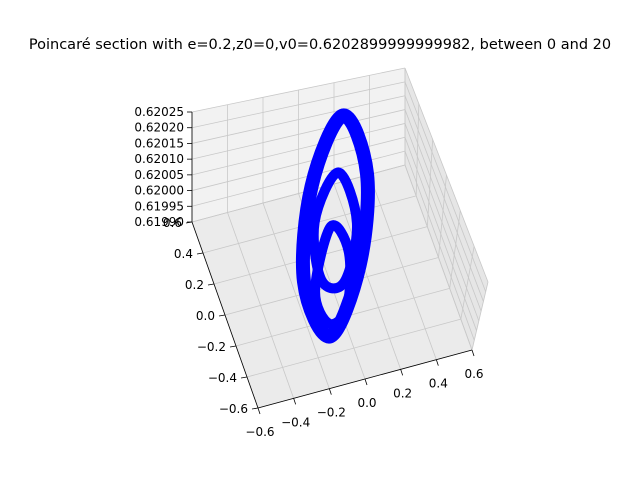 Image resolution: width=640 pixels, height=480 pixels. What do you see at coordinates (366, 403) in the screenshot?
I see `x-tick-label: 0.0` at bounding box center [366, 403].